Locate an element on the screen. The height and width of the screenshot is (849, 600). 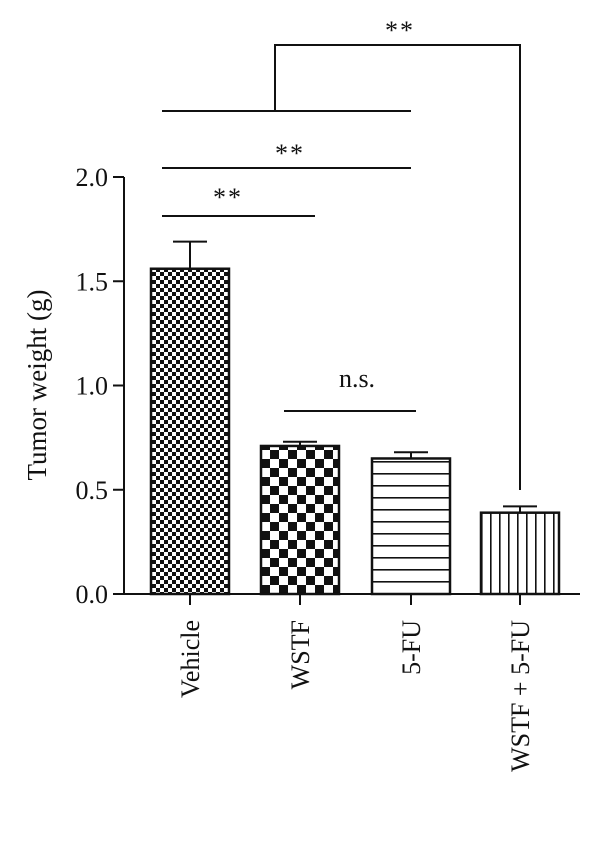
x-tick-labels: Vehicle WSTF 5-FU WSTF + 5-FU is located at coordinates (355, 696).